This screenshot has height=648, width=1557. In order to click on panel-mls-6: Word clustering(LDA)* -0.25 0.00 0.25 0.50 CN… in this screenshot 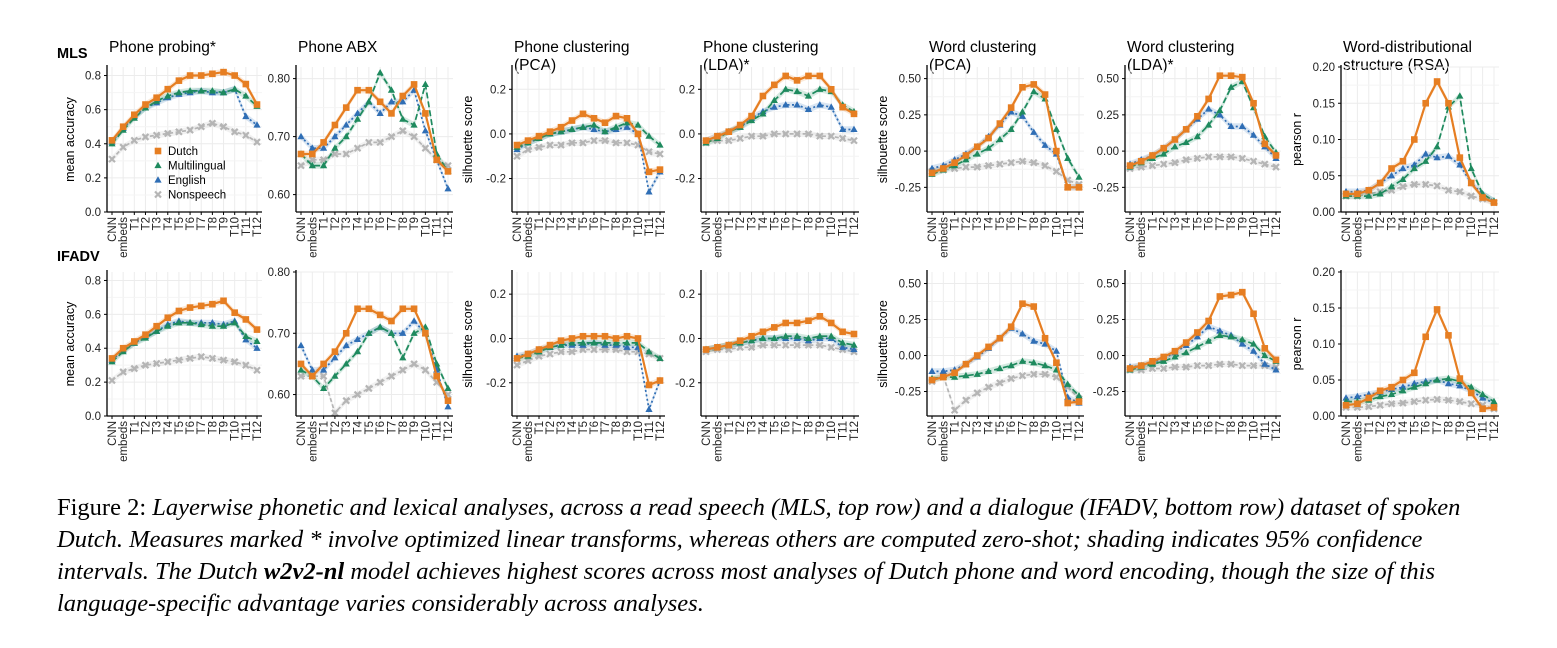, I will do `click(1188, 148)`.